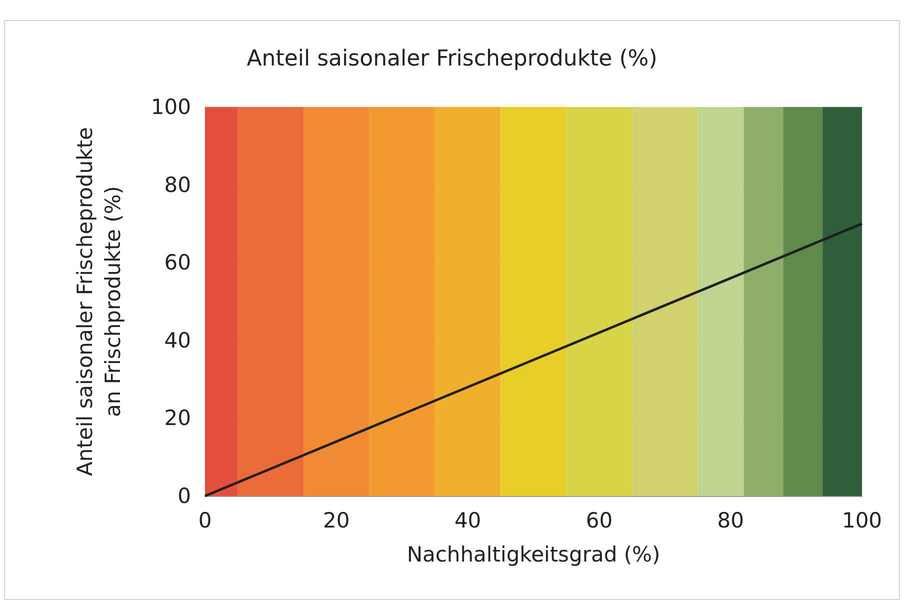 This screenshot has height=607, width=904. I want to click on x-tick-label: 60, so click(599, 520).